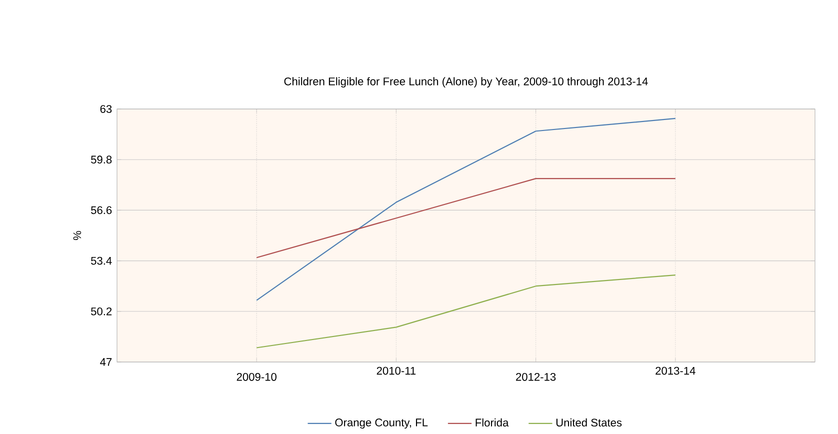 The width and height of the screenshot is (838, 434). What do you see at coordinates (101, 311) in the screenshot?
I see `y-tick-label: 50.2` at bounding box center [101, 311].